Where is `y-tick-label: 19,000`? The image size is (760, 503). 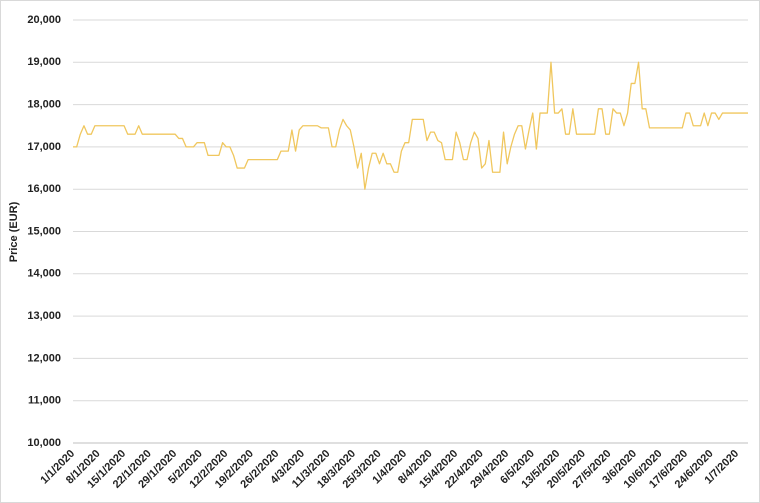
y-tick-label: 19,000 is located at coordinates (44, 62).